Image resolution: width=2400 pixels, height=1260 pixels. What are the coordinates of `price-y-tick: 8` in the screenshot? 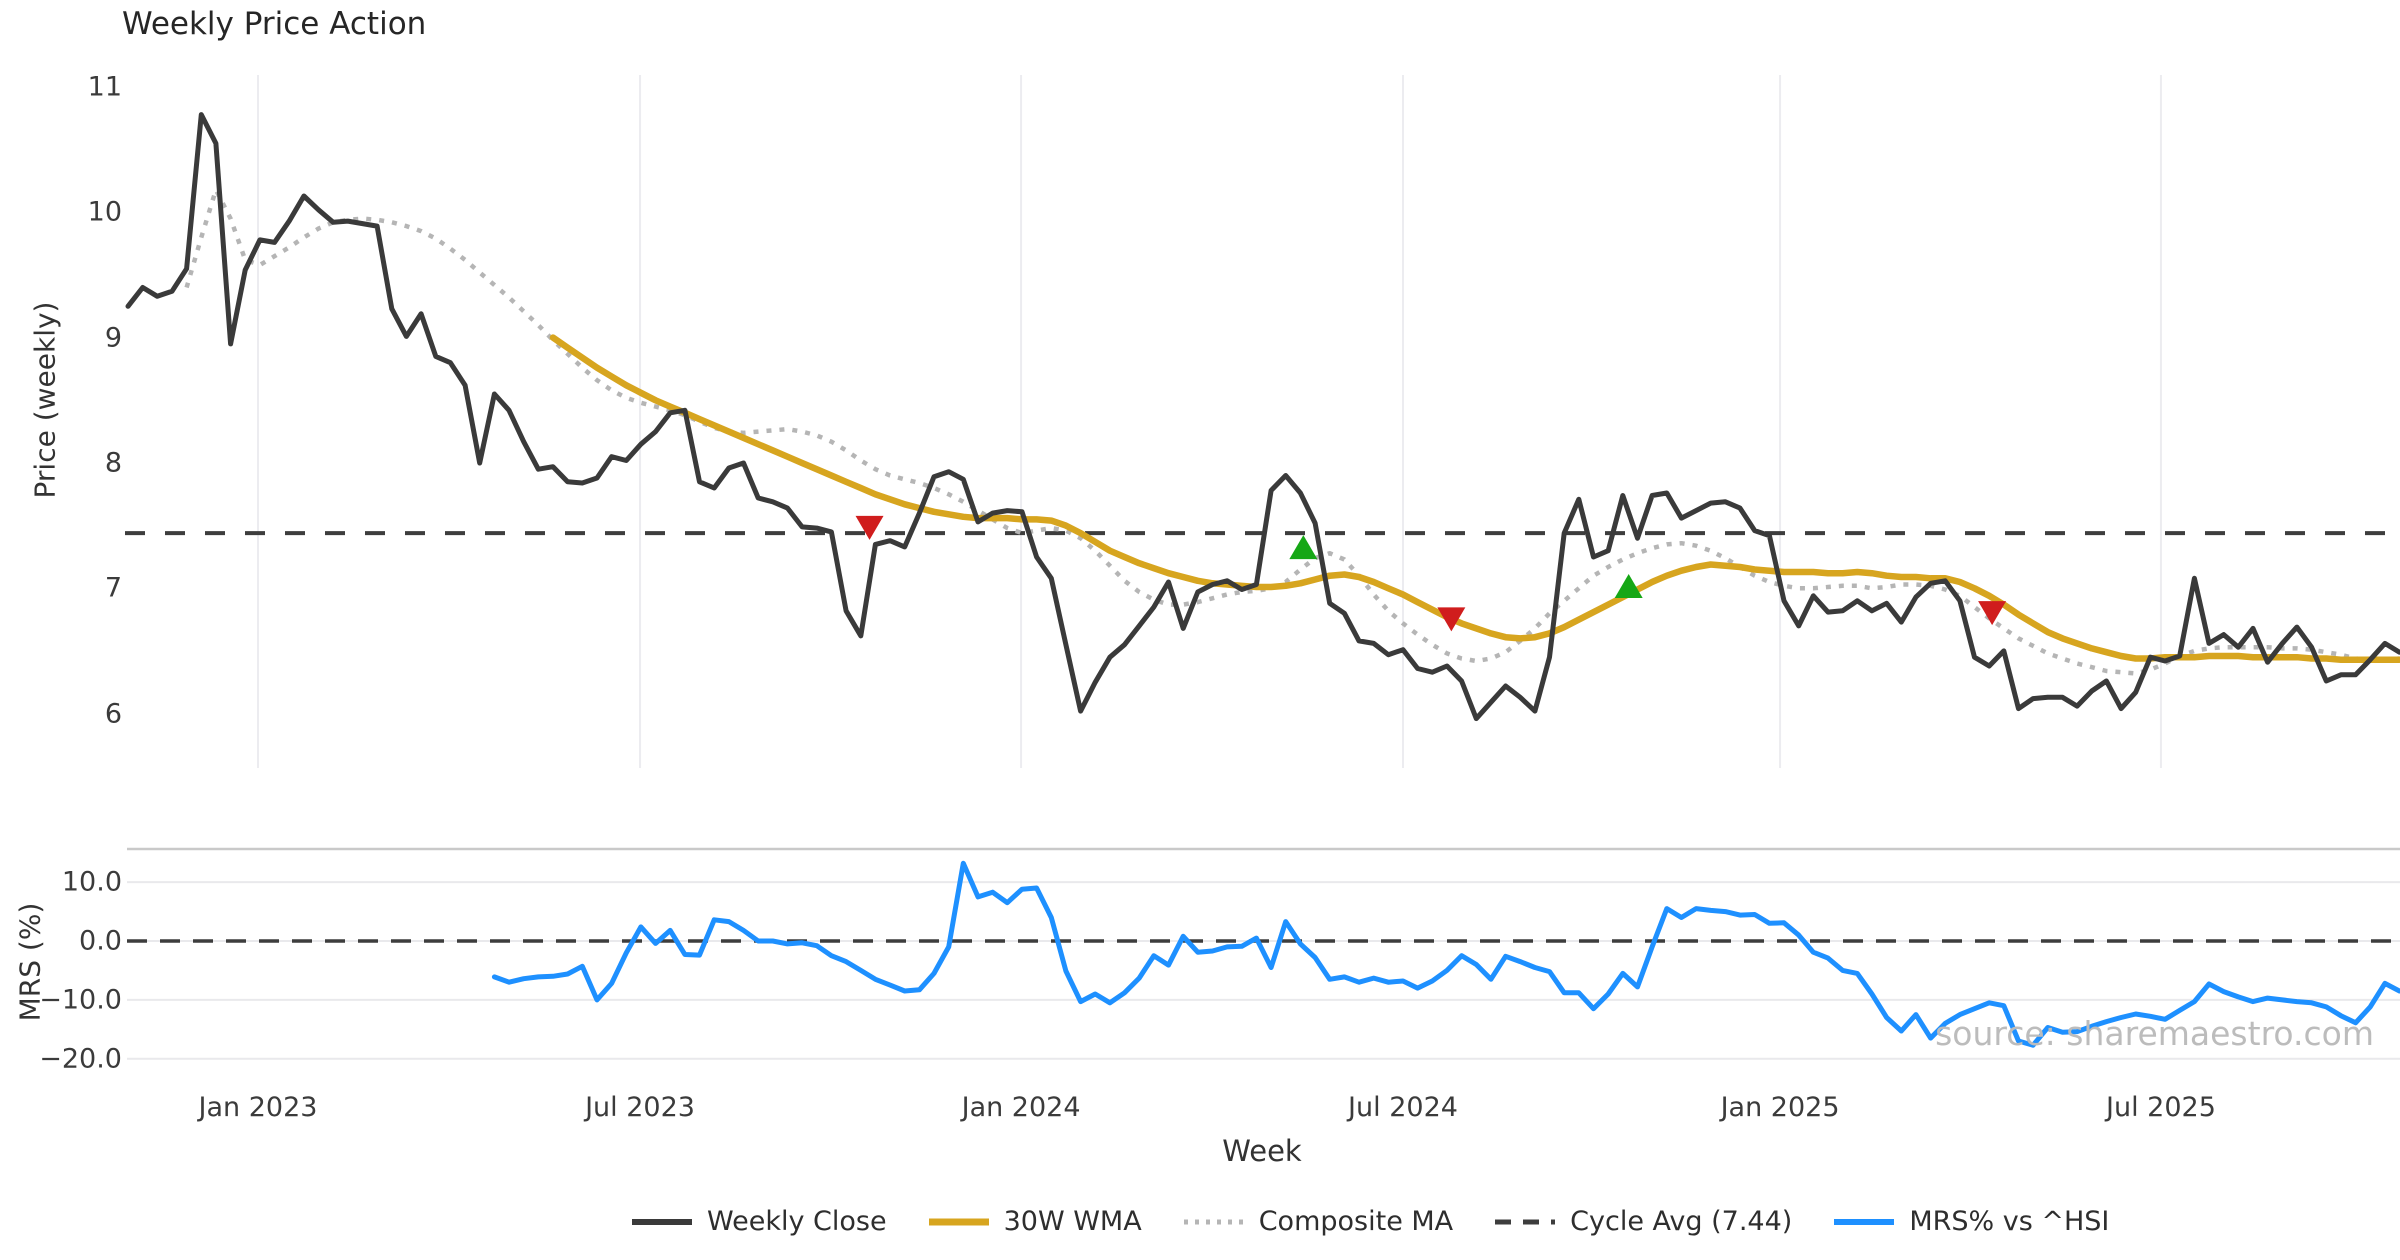 It's located at (113, 463).